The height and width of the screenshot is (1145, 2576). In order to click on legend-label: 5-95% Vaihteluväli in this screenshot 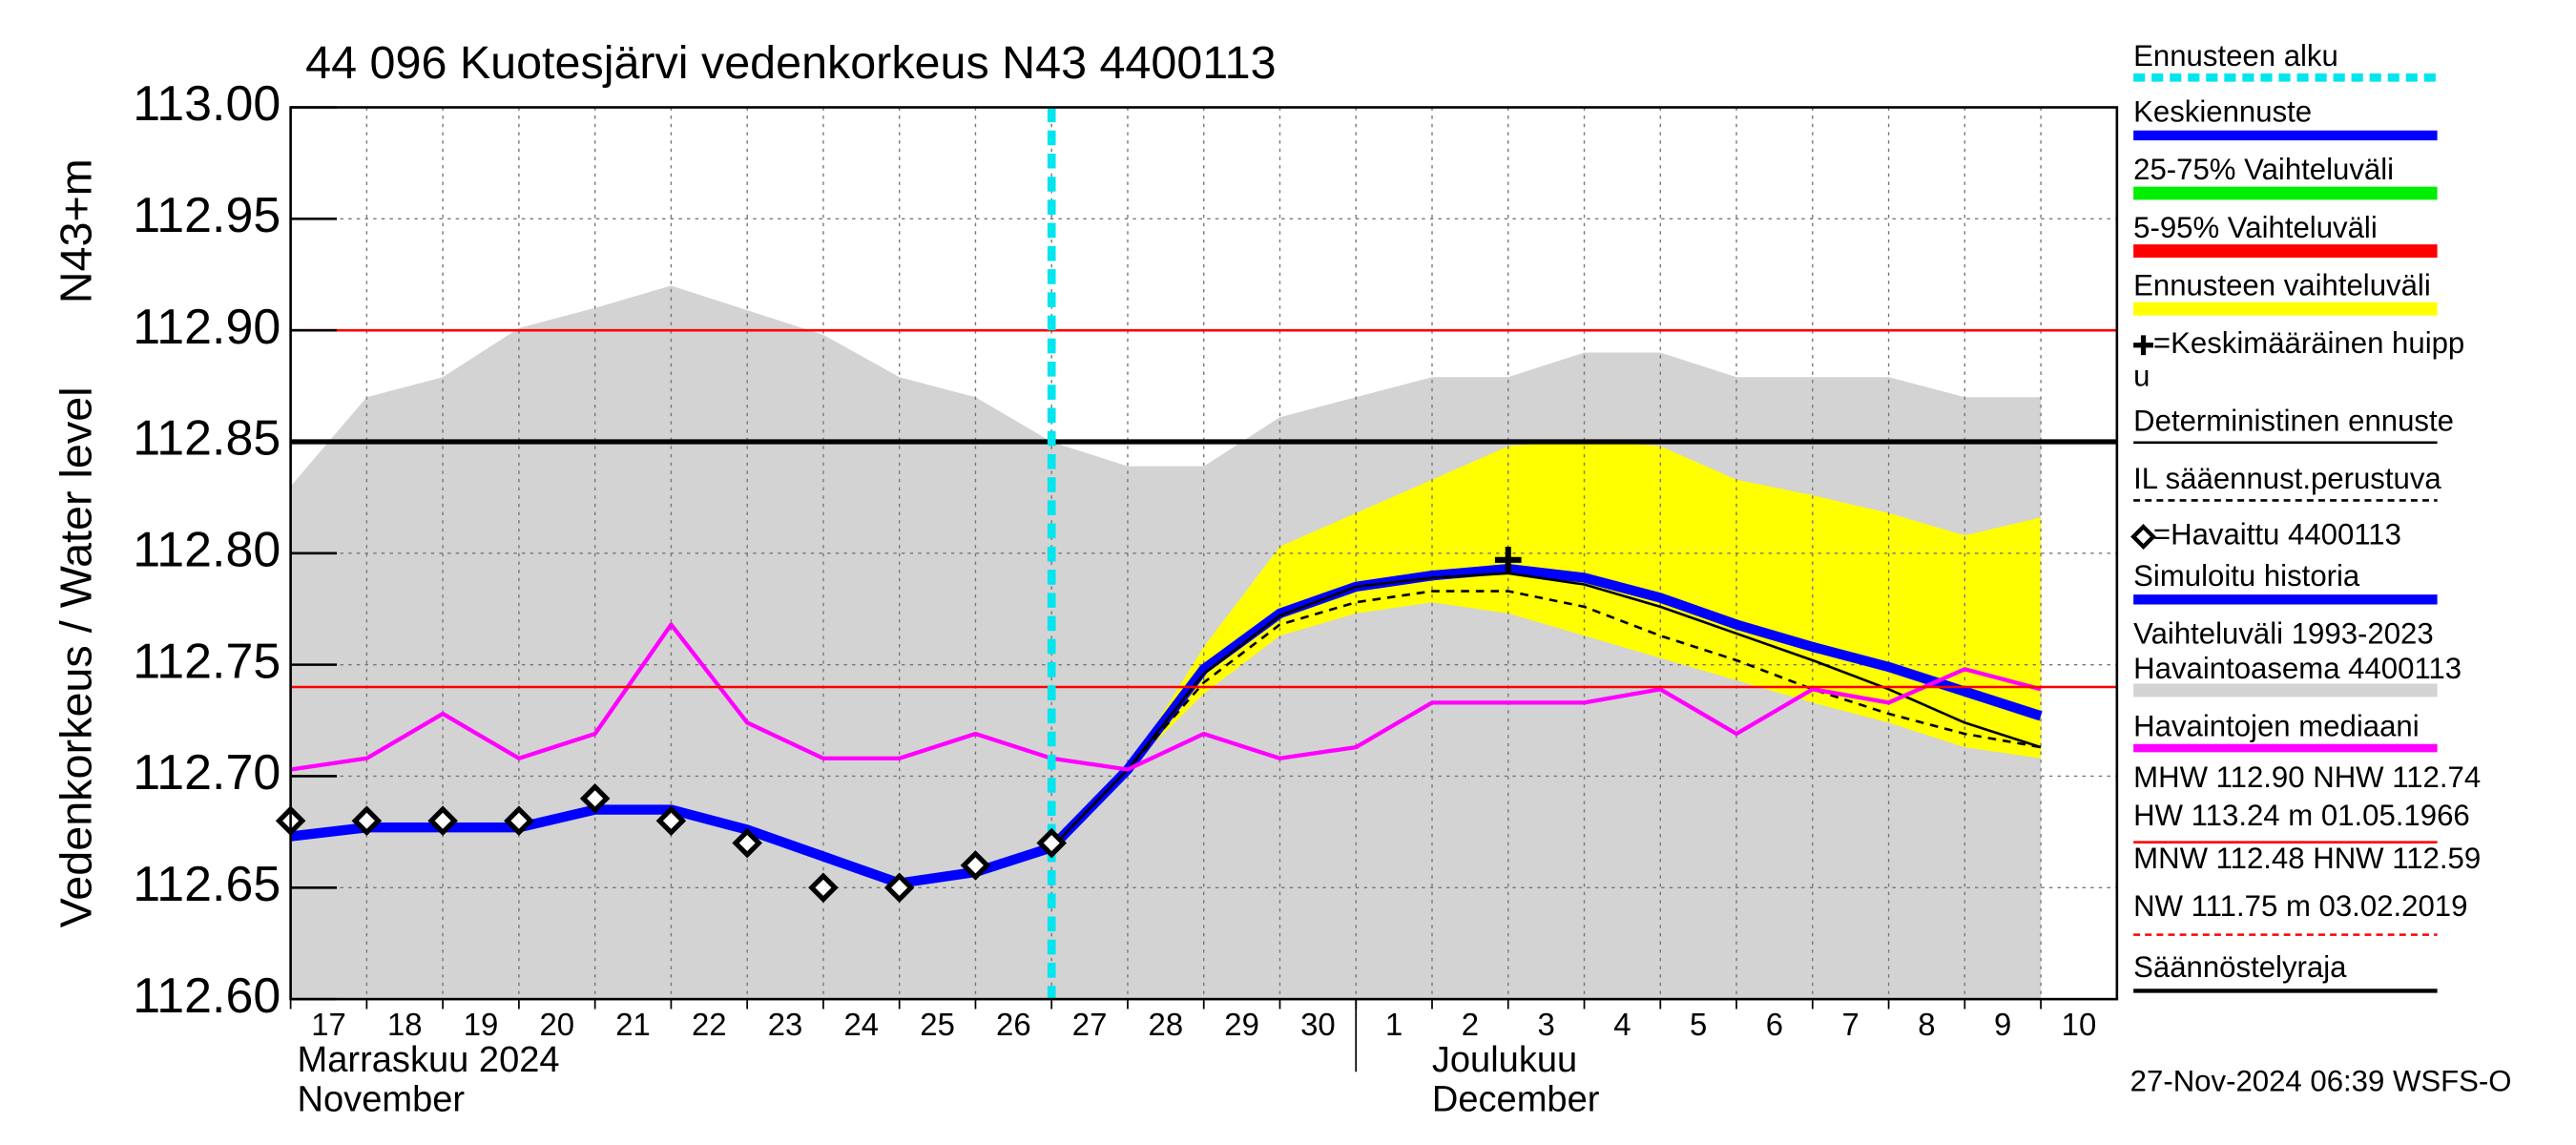, I will do `click(2255, 227)`.